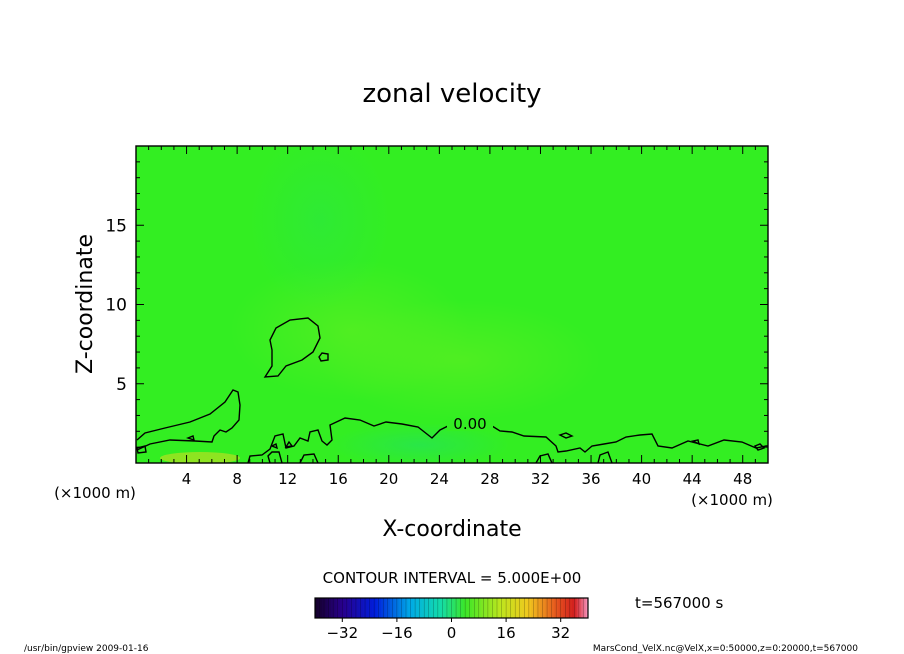  I want to click on y-tick-label: 15, so click(116, 226).